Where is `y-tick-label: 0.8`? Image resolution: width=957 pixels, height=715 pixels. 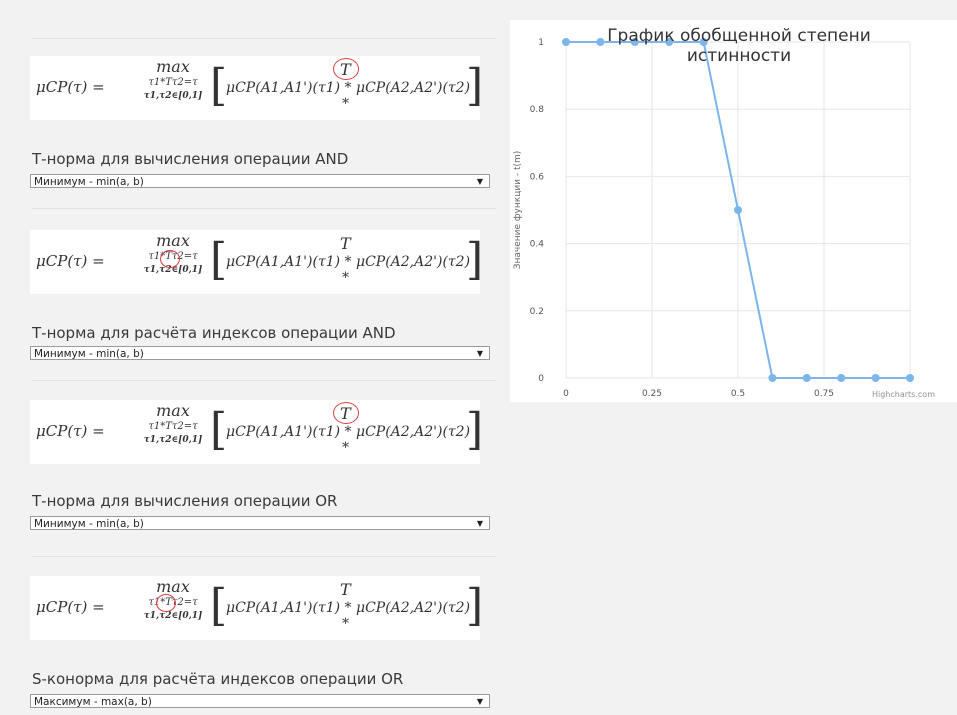
y-tick-label: 0.8 is located at coordinates (537, 110).